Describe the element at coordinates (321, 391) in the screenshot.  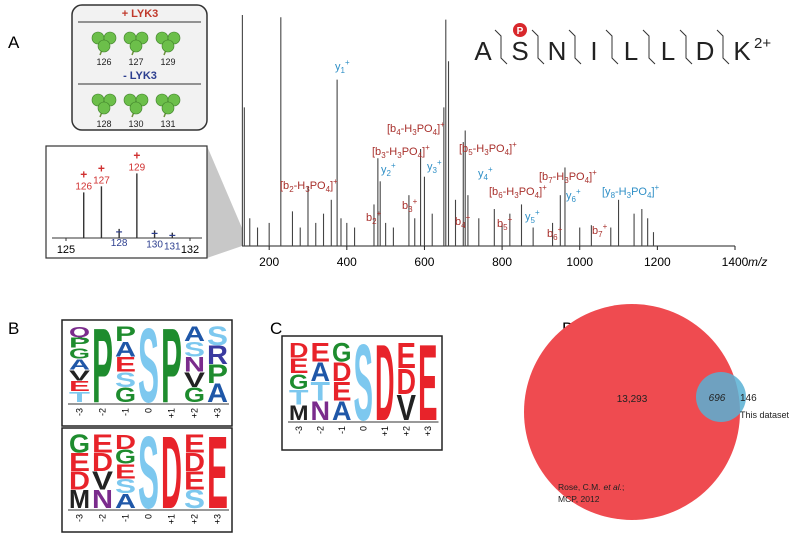
I see `logo-letter: T` at that location.